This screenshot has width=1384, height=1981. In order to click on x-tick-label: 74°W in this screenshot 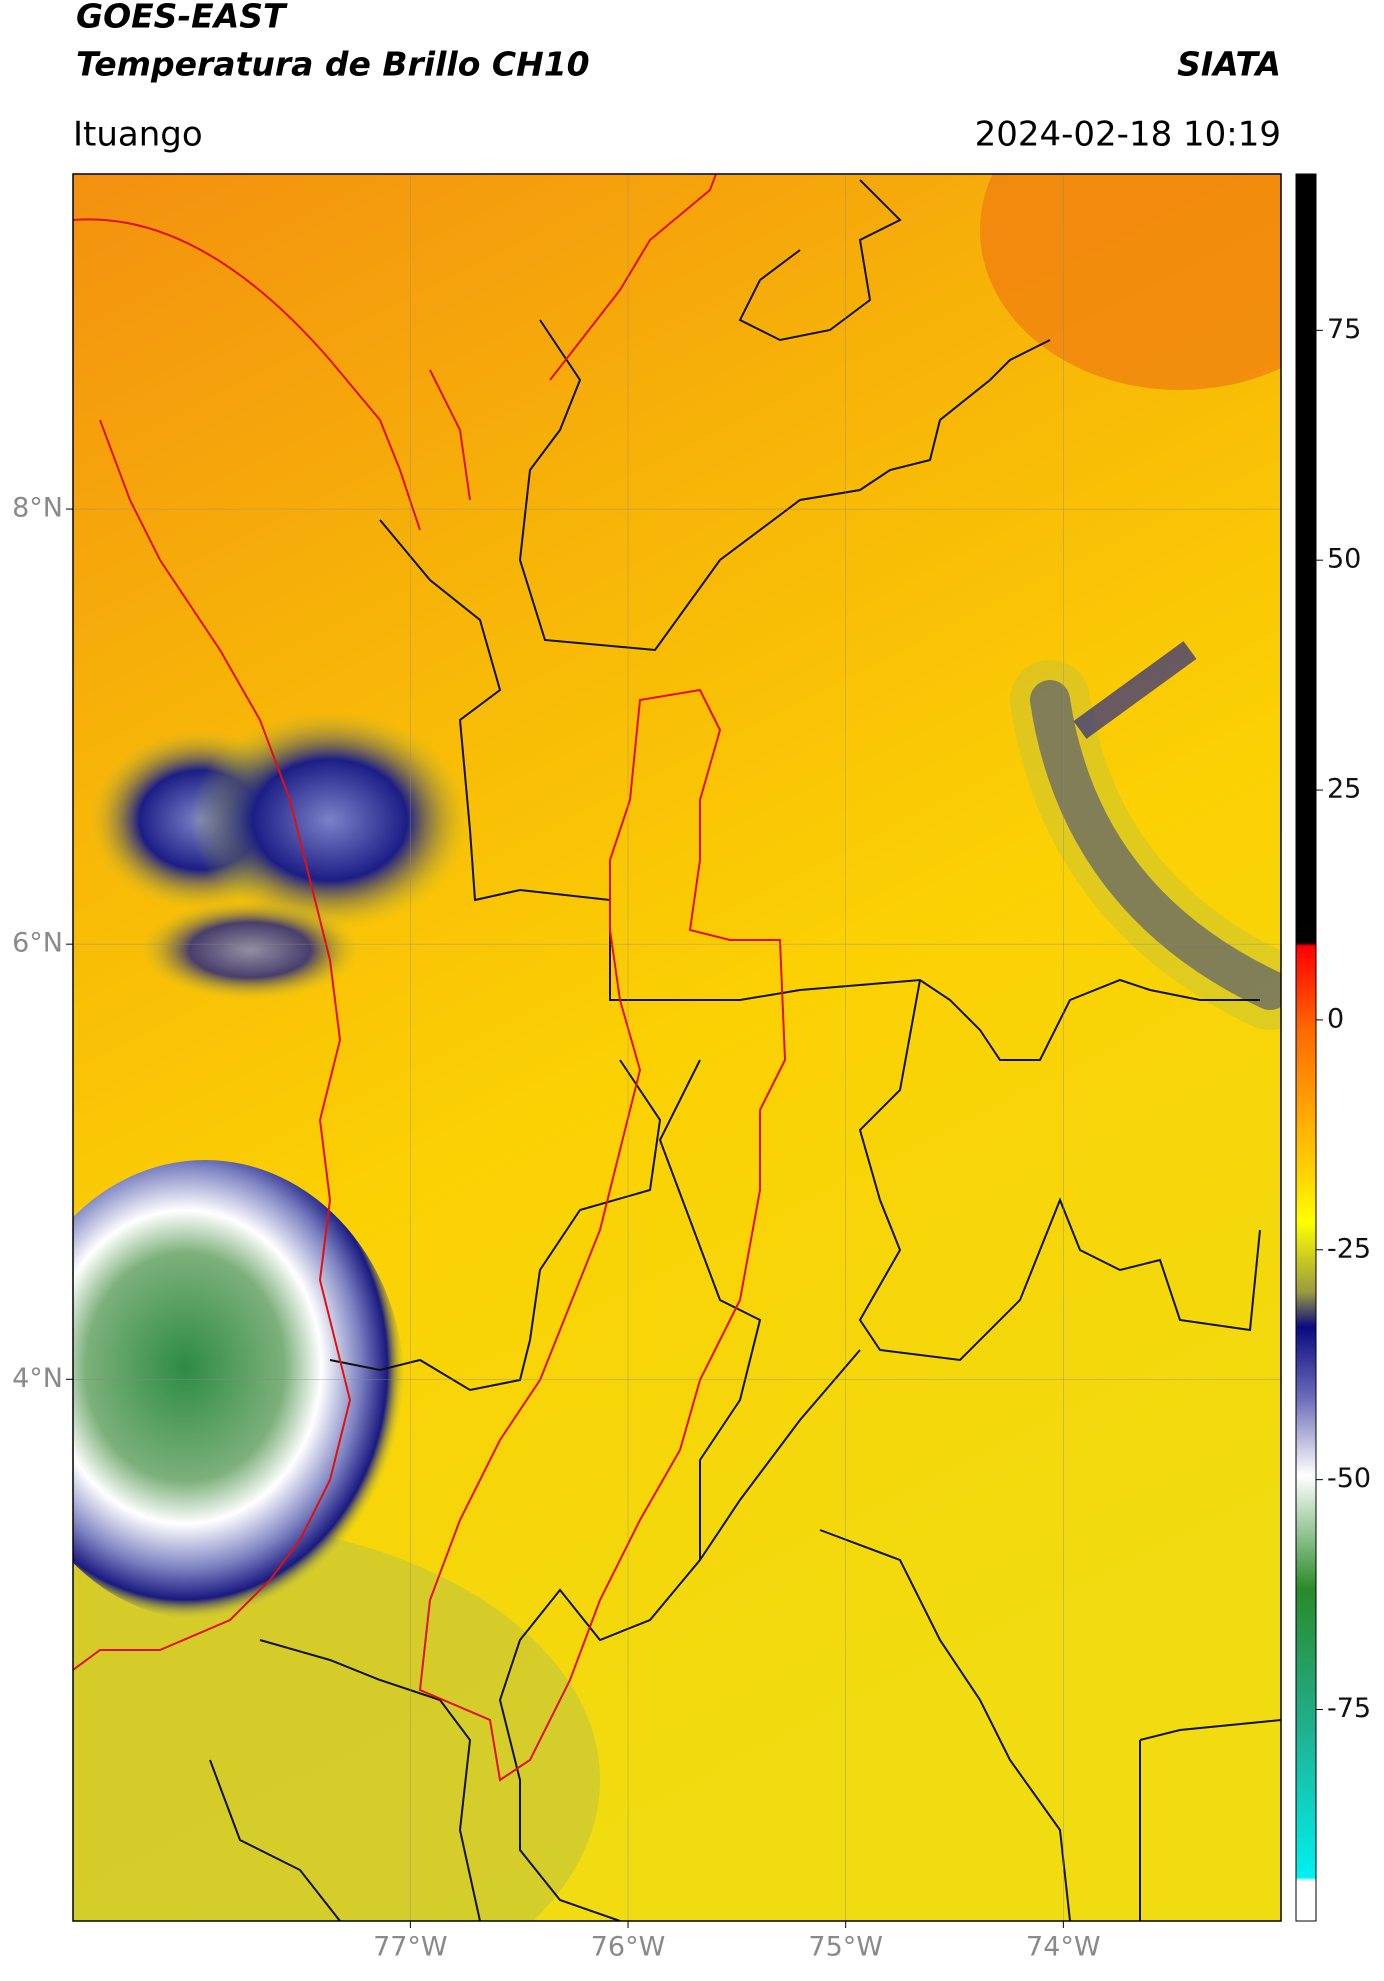, I will do `click(1063, 1947)`.